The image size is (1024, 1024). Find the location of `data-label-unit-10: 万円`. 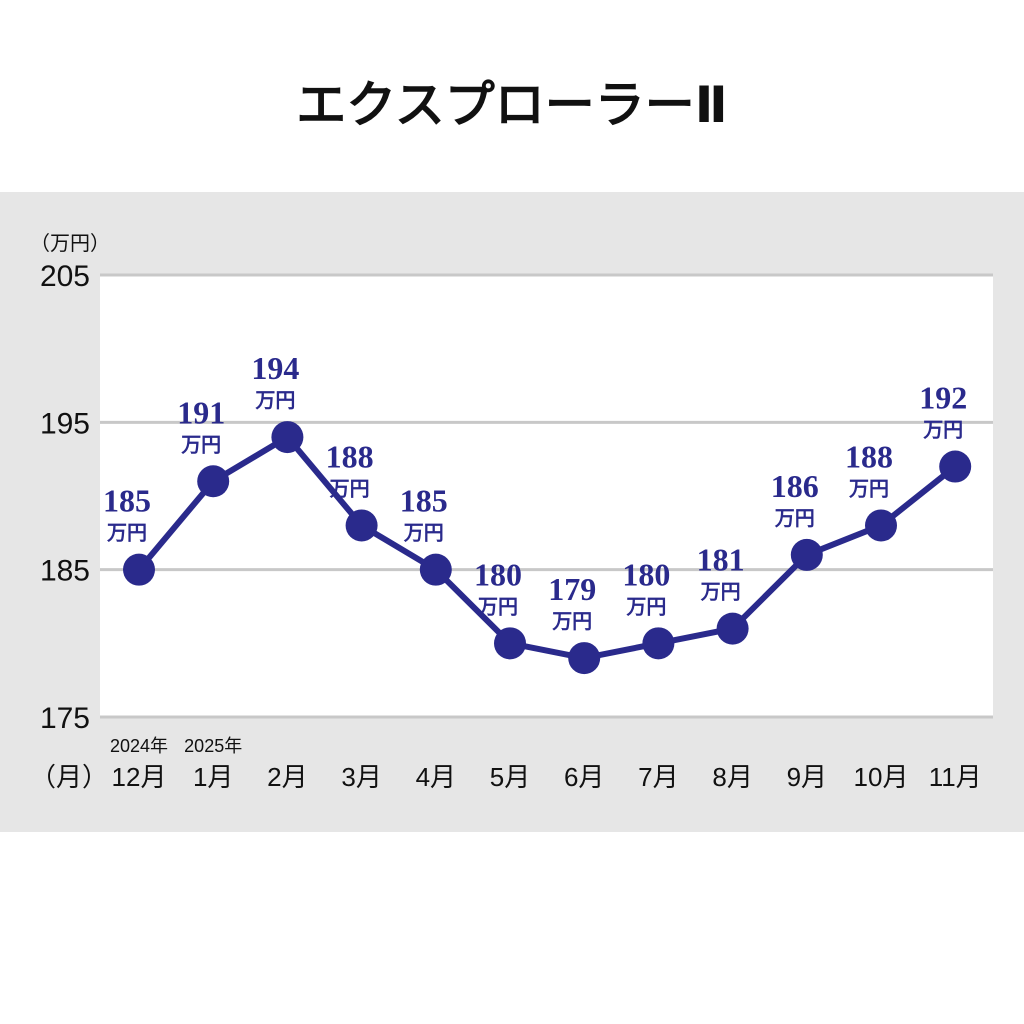

data-label-unit-10: 万円 is located at coordinates (868, 488).